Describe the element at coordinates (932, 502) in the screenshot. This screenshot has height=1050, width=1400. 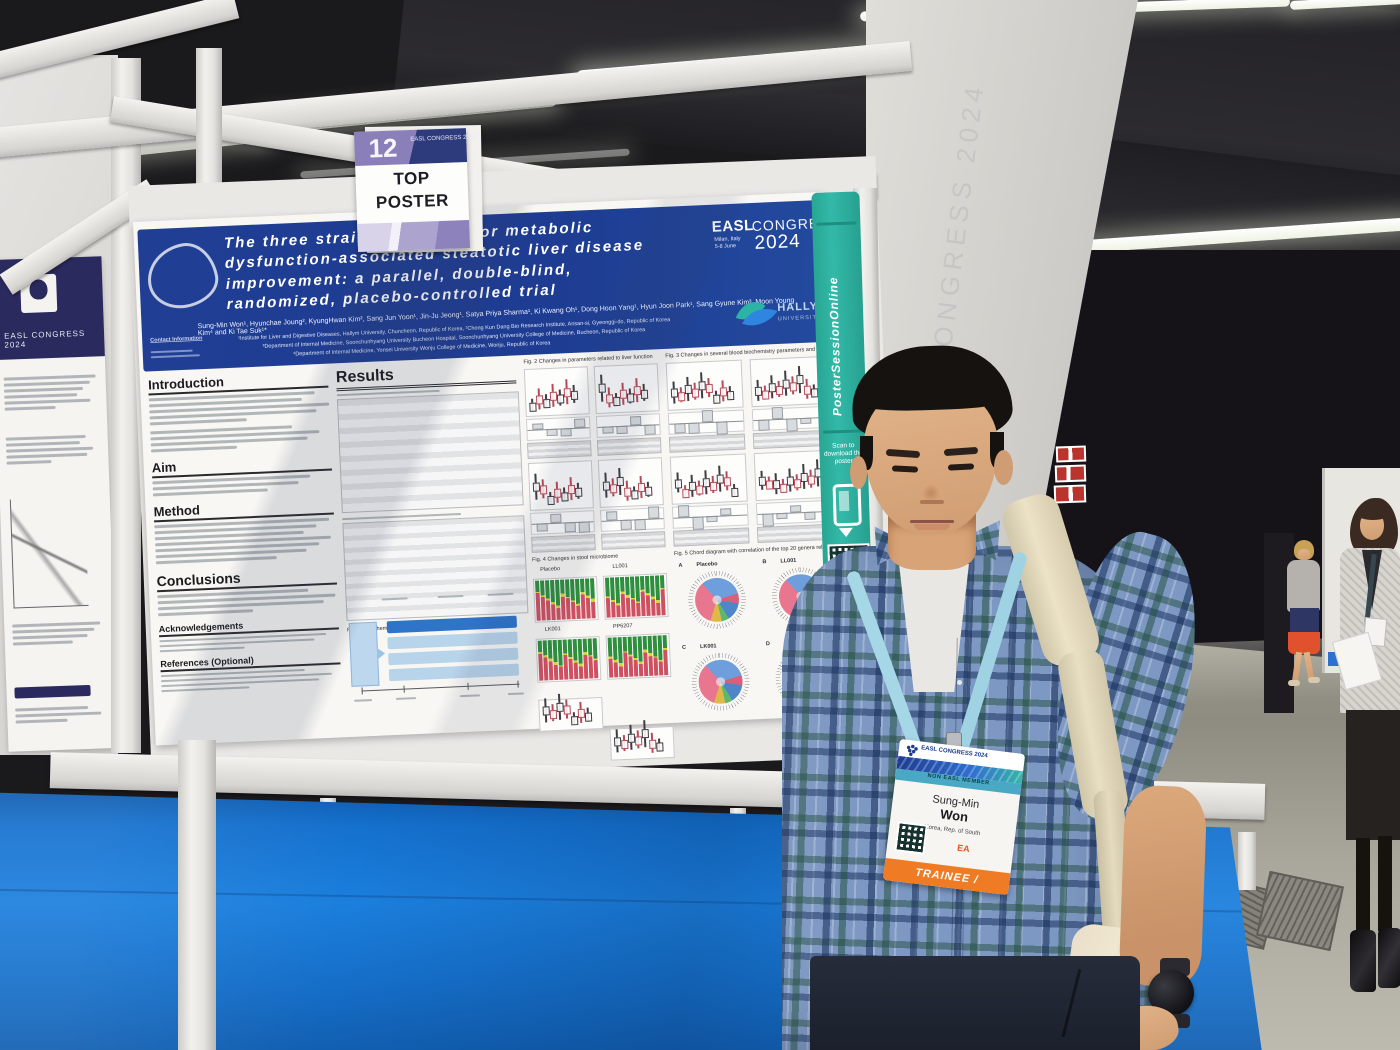
I see `man-nostril-line` at that location.